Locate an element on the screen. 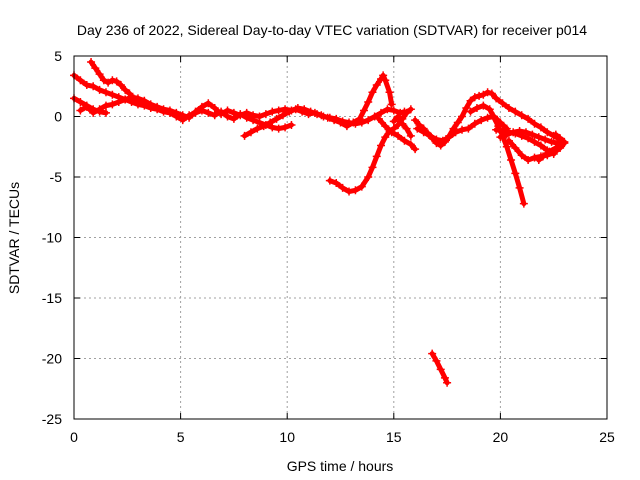 Image resolution: width=640 pixels, height=480 pixels. y-tick-label: -10 is located at coordinates (52, 238).